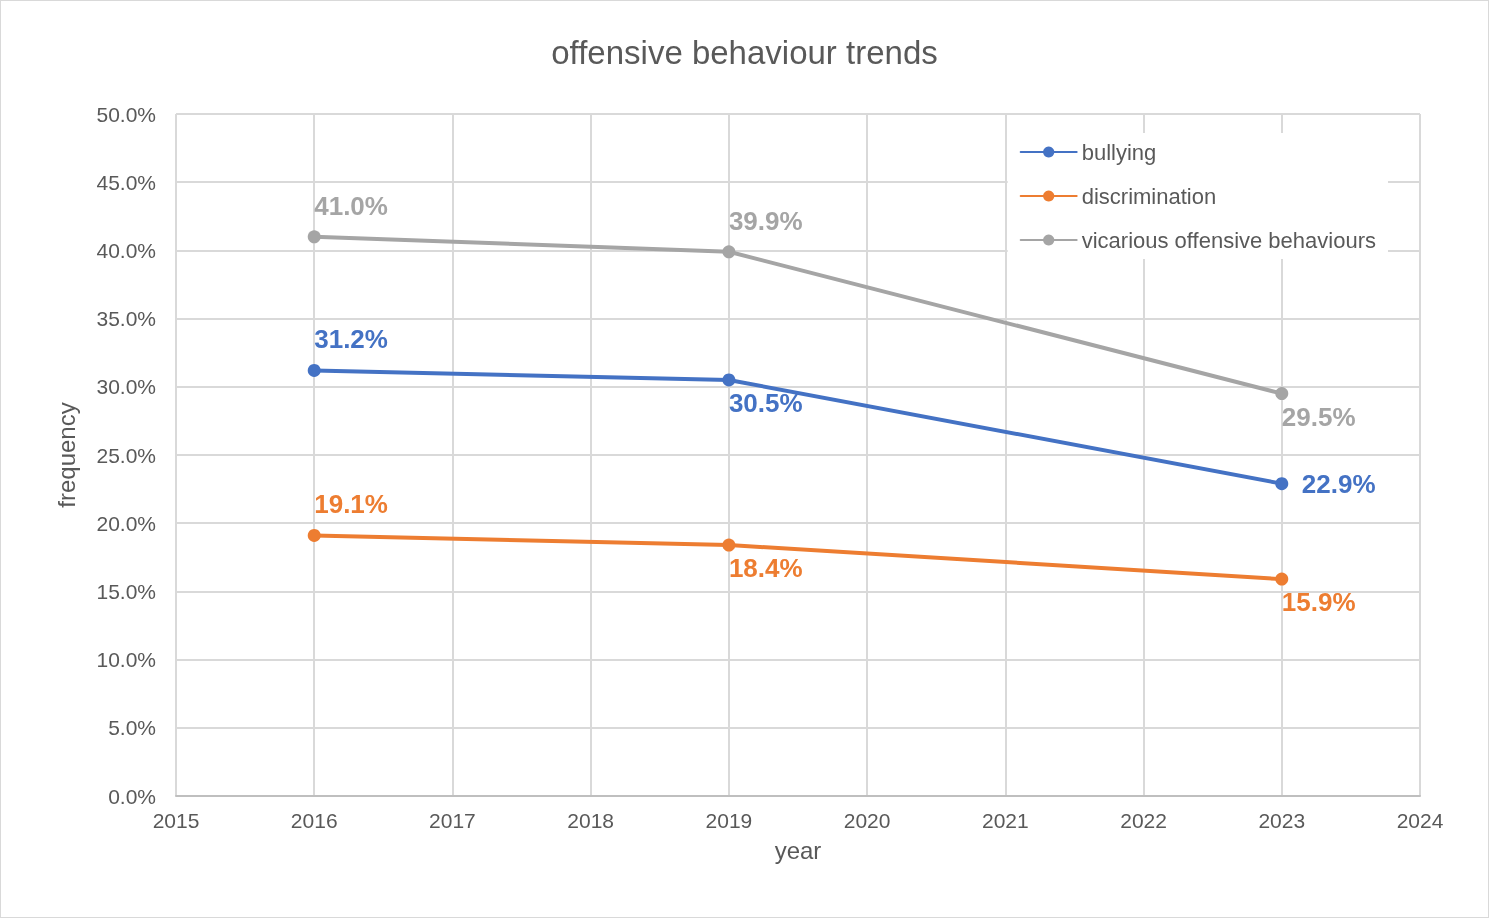  Describe the element at coordinates (314, 820) in the screenshot. I see `x-tick-label: 2016` at that location.